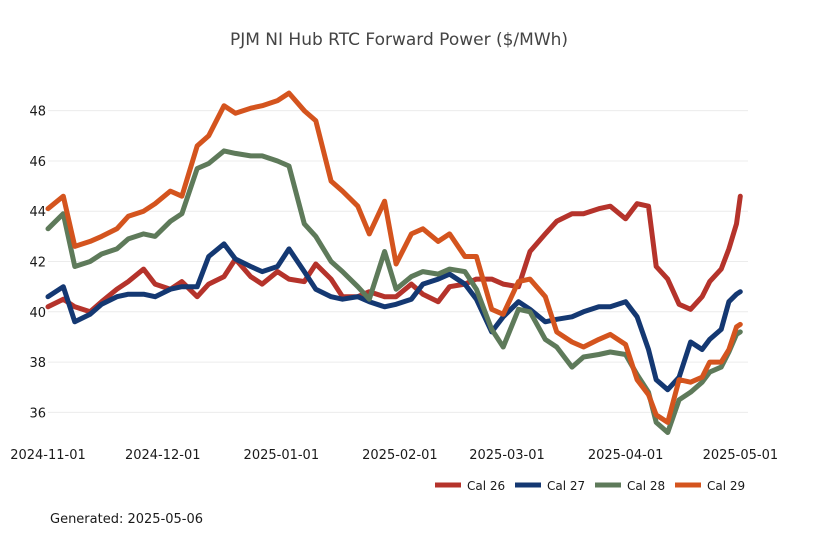 This screenshot has width=818, height=545. I want to click on legend-label-cal-29: Cal 29, so click(726, 486).